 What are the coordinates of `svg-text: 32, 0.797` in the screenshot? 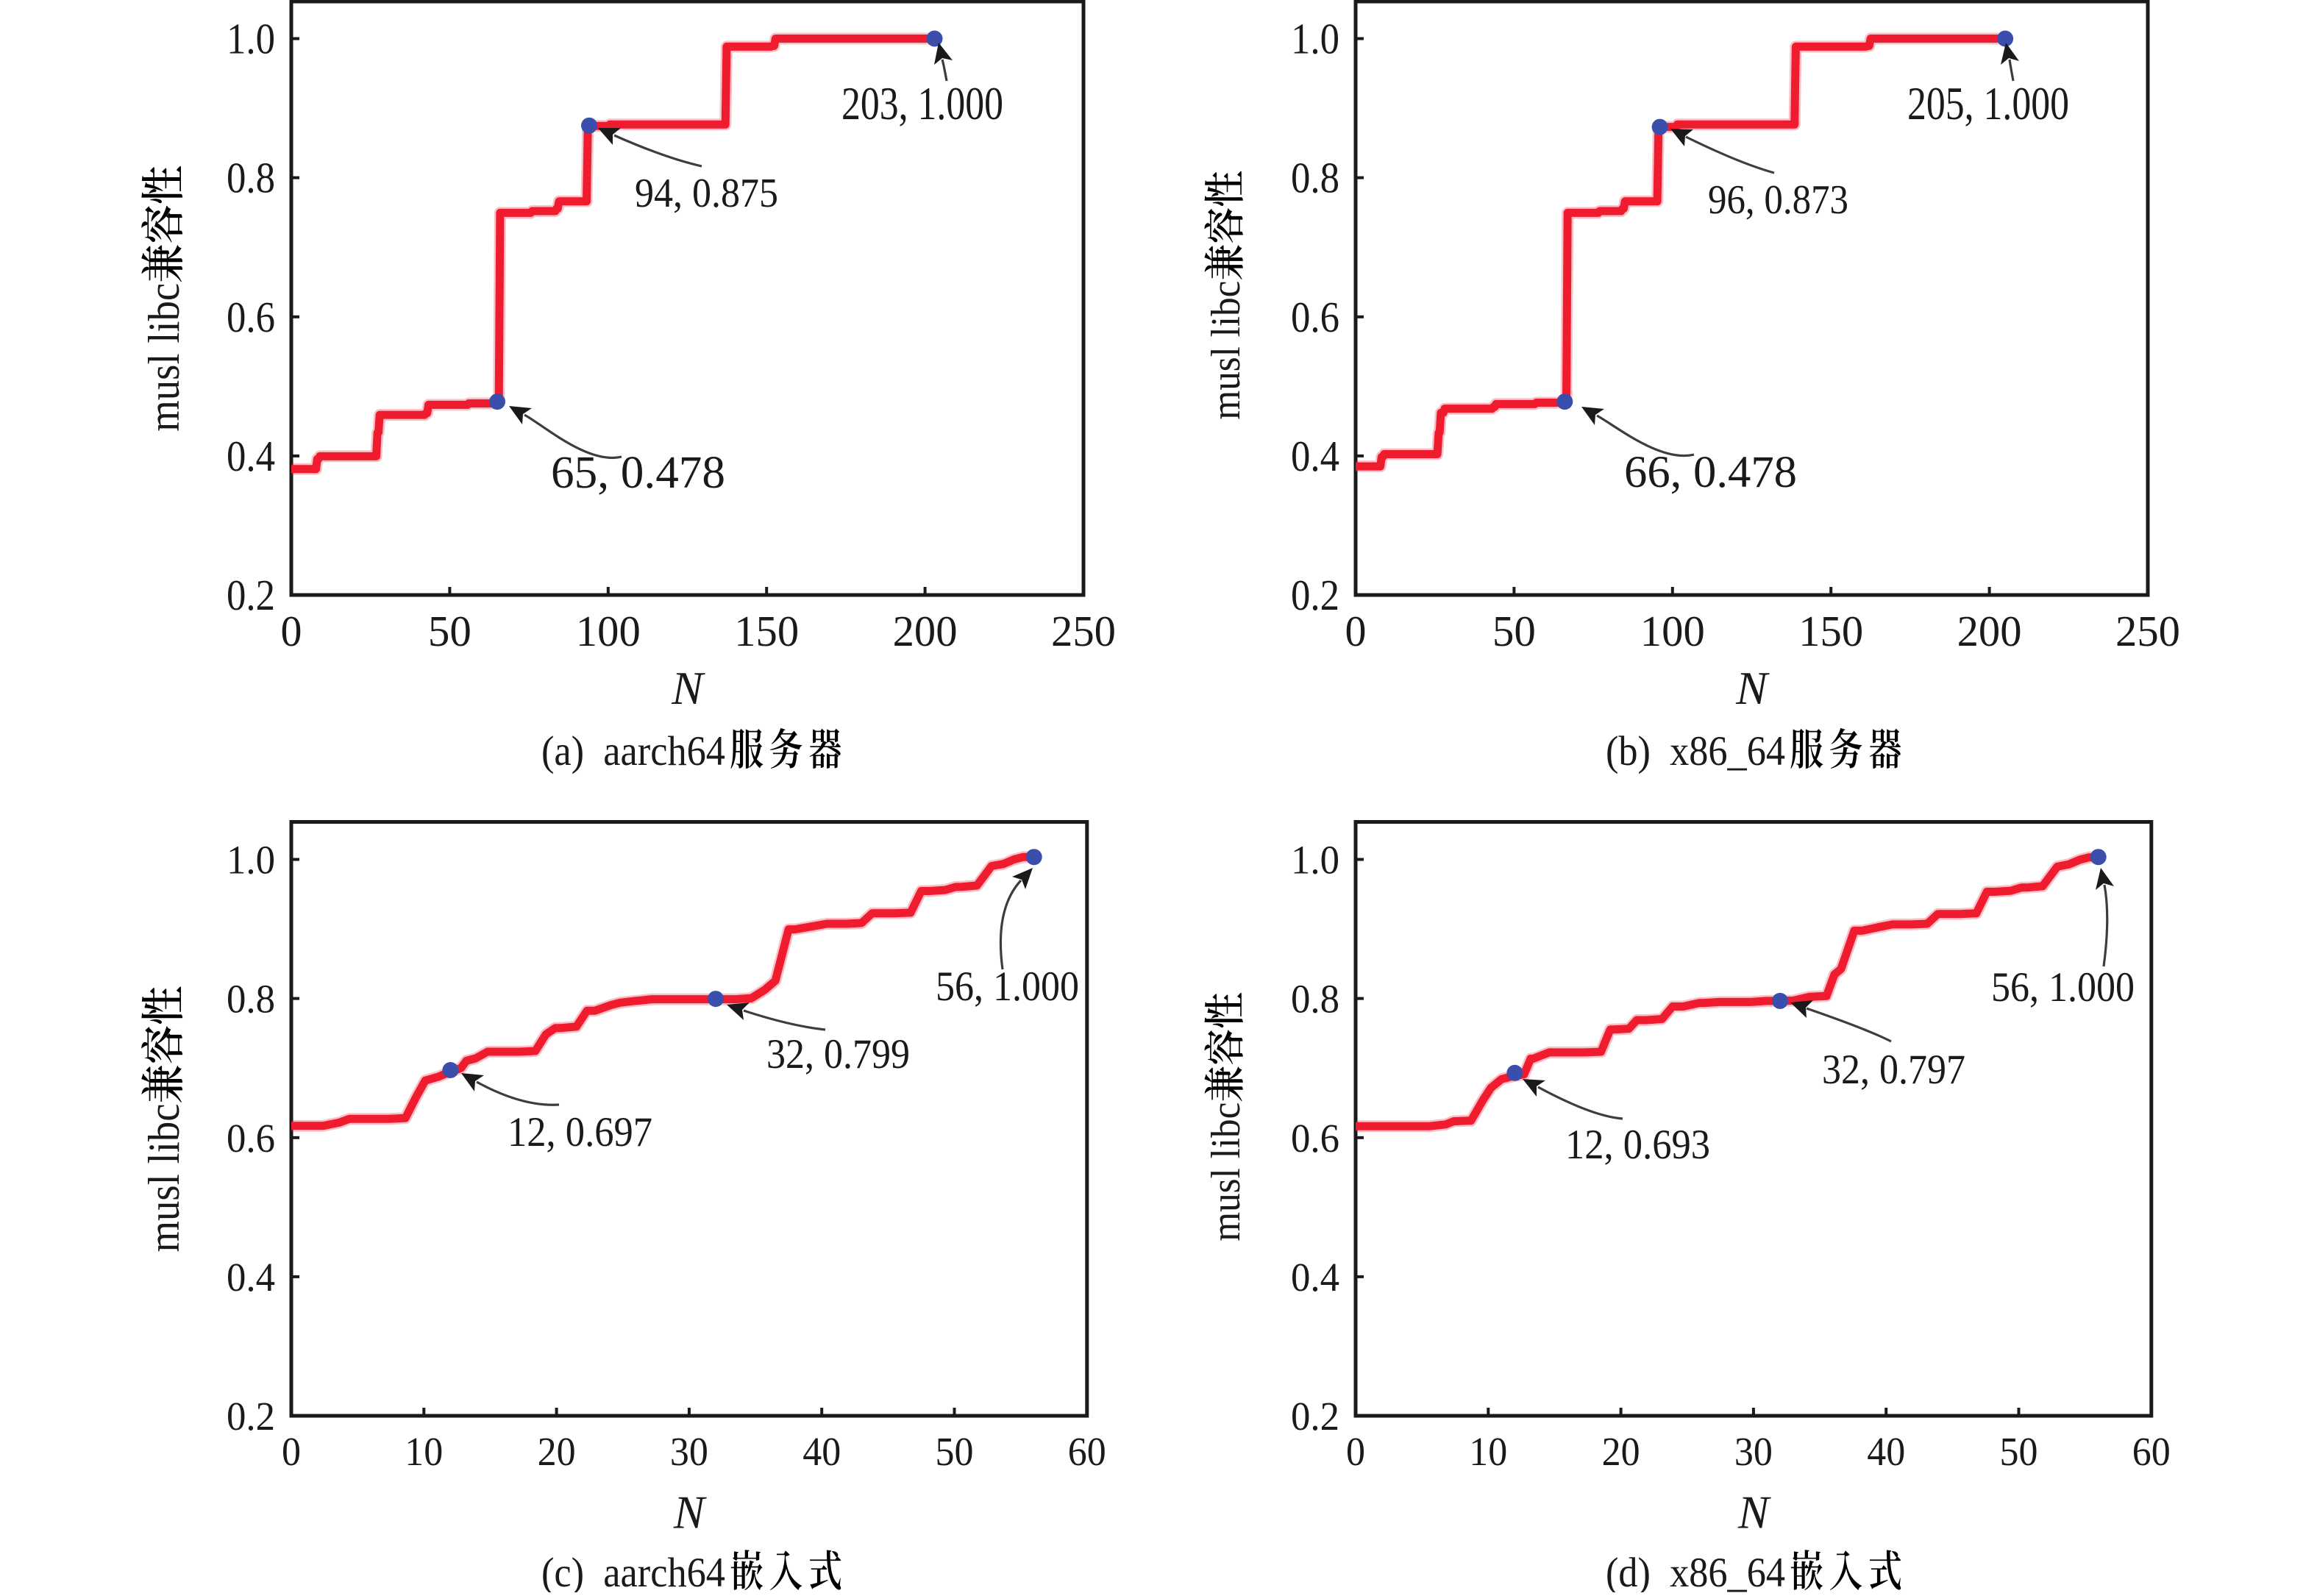 It's located at (1893, 1070).